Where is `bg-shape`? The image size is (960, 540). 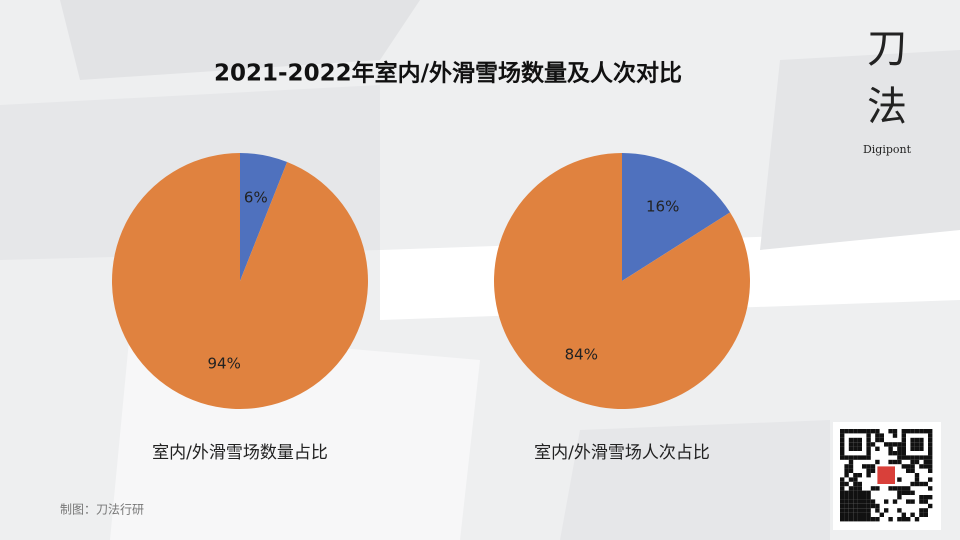 bg-shape is located at coordinates (695, 480).